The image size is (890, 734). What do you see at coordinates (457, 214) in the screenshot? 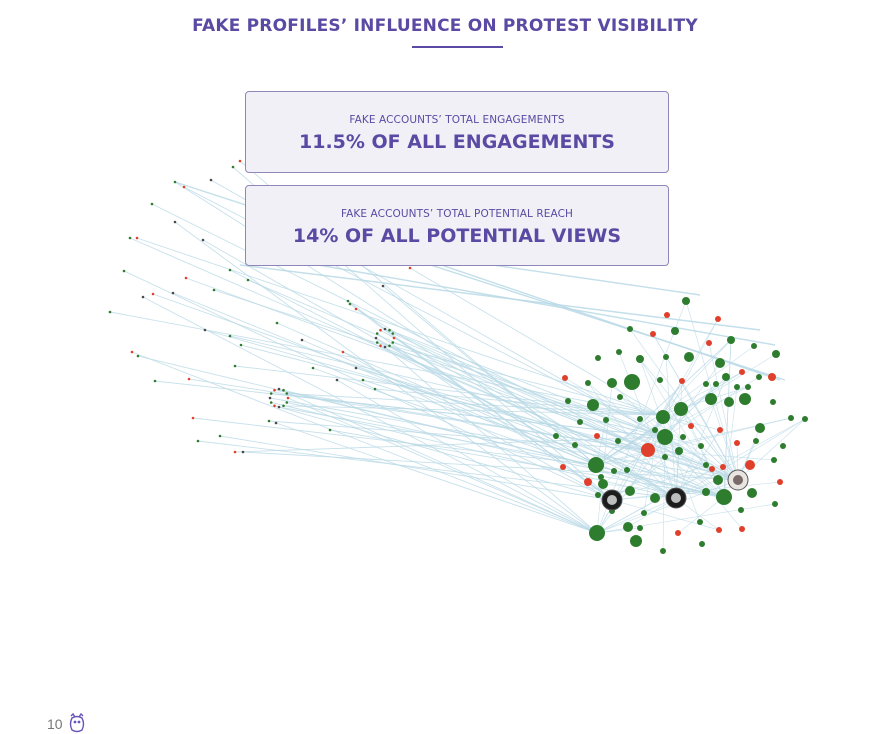
I see `stat-label-reach: FAKE ACCOUNTS’ TOTAL POTENTIAL REACH` at bounding box center [457, 214].